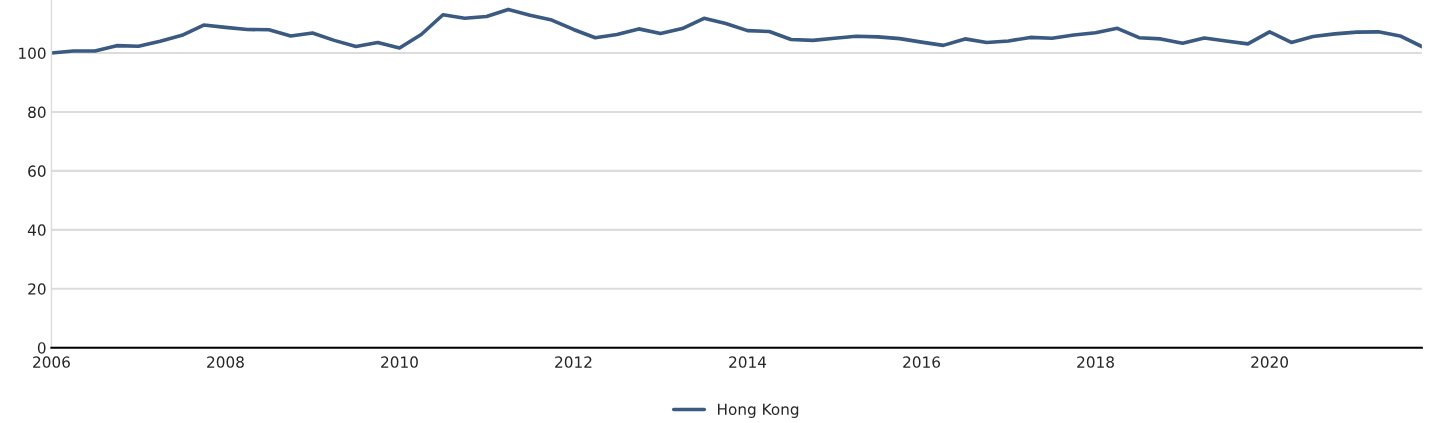 The image size is (1429, 423). Describe the element at coordinates (36, 230) in the screenshot. I see `y-tick-label: 40` at that location.